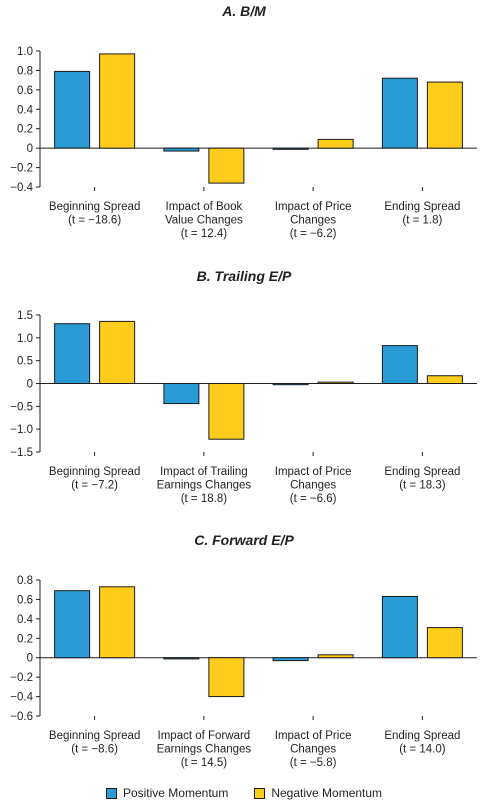  I want to click on panel-a-x-tick-label: (t = 1.8), so click(422, 221).